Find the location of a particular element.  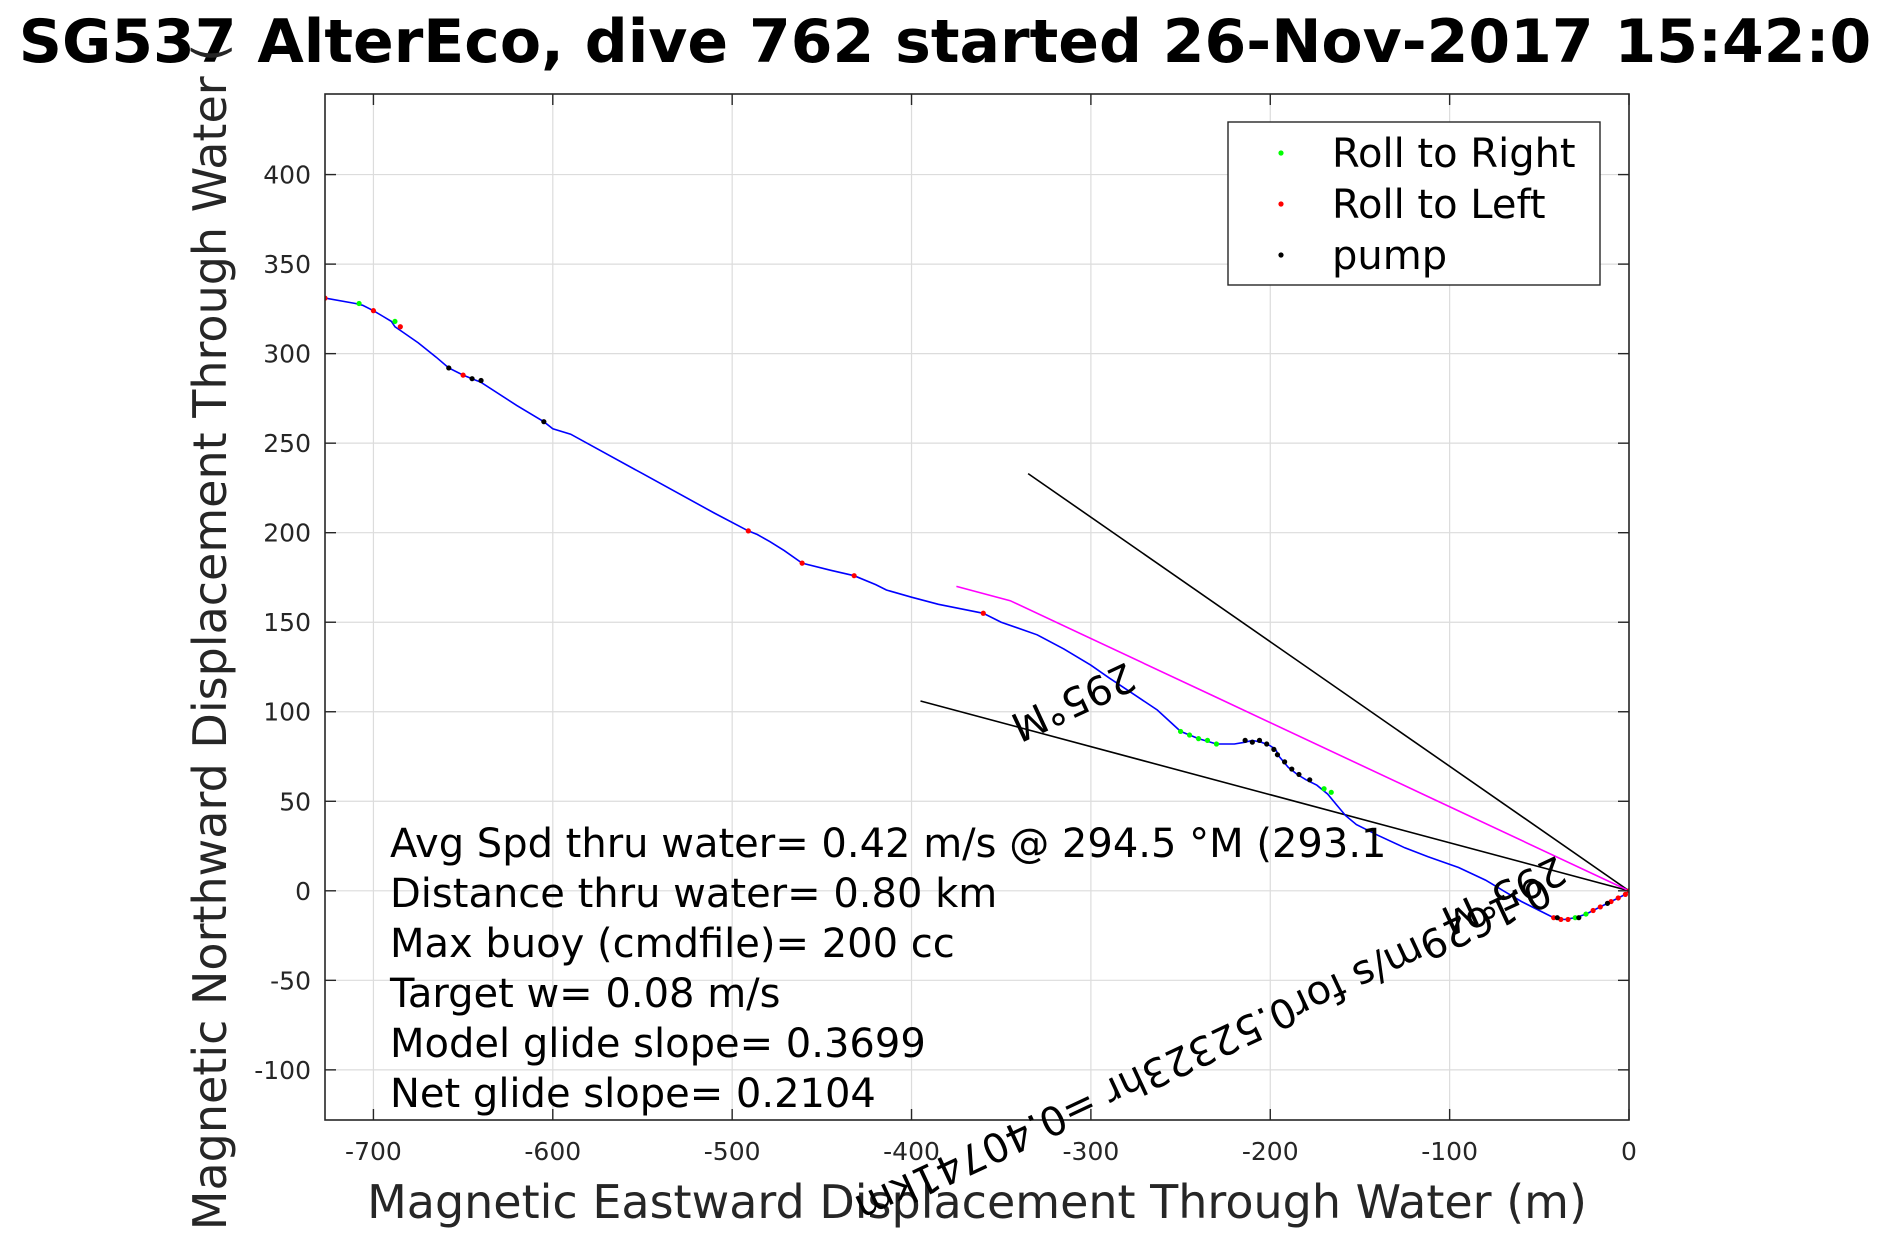

y-tick-label: 350 is located at coordinates (287, 264).